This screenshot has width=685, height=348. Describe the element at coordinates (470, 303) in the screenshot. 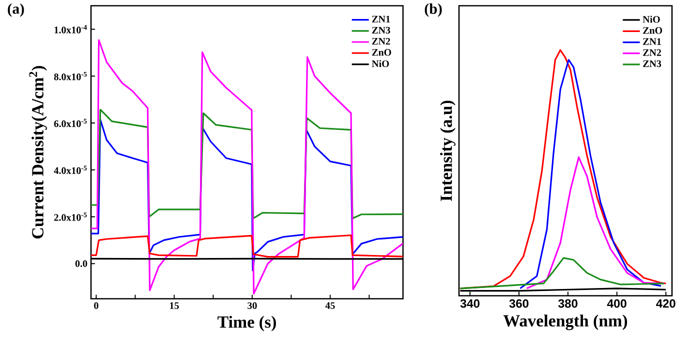

I see `x-tick-label: 340` at that location.